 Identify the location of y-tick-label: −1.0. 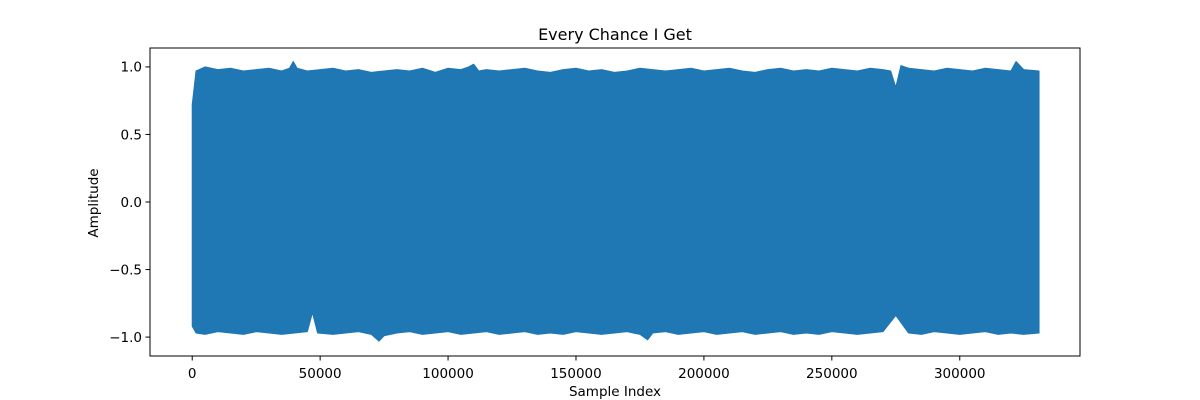
(125, 338).